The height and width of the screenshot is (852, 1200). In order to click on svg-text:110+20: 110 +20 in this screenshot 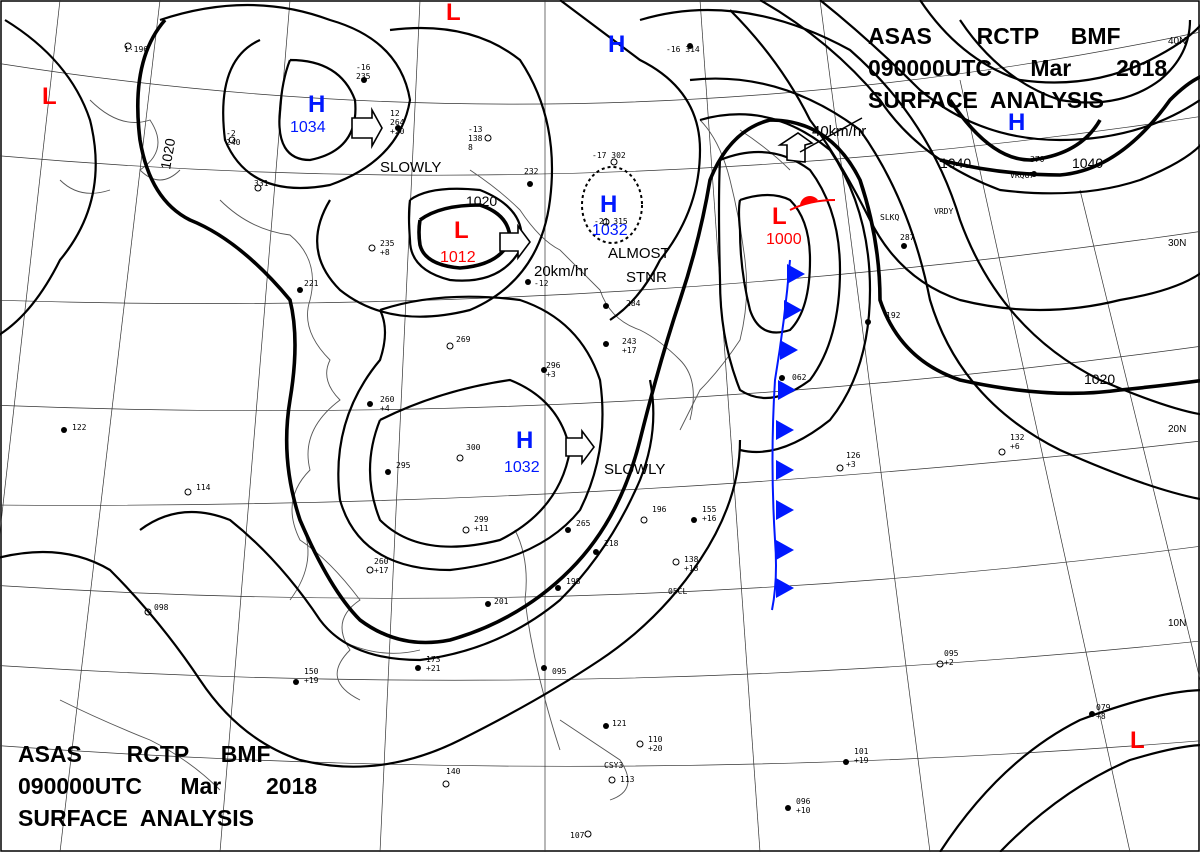, I will do `click(655, 744)`.